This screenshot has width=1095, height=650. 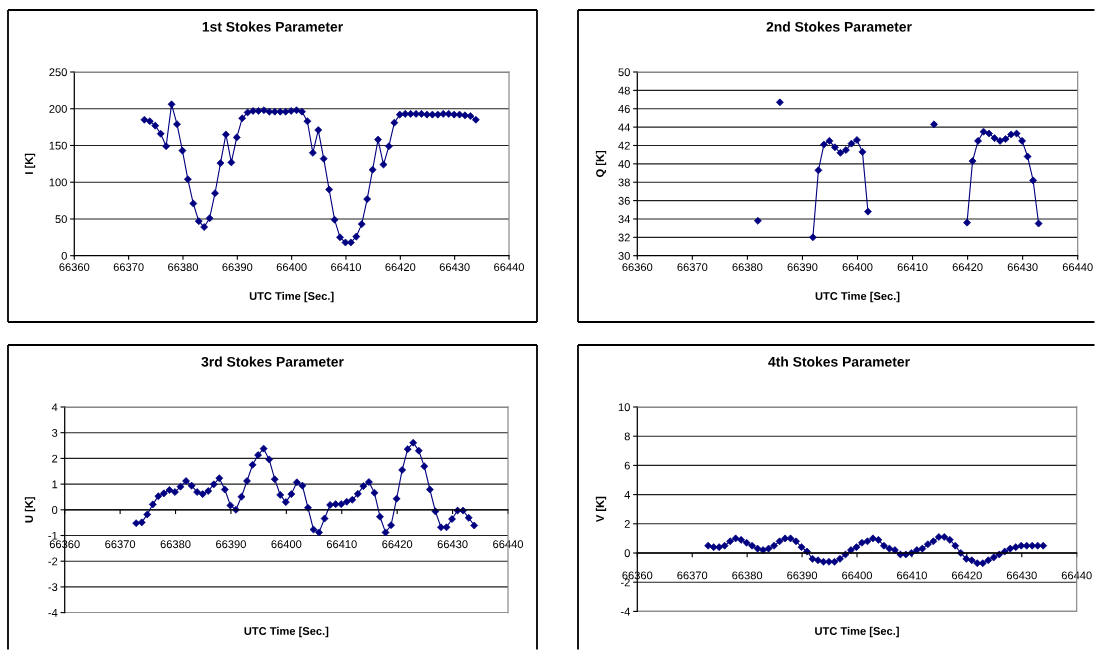 I want to click on y-tick-label: 1, so click(x=55, y=484).